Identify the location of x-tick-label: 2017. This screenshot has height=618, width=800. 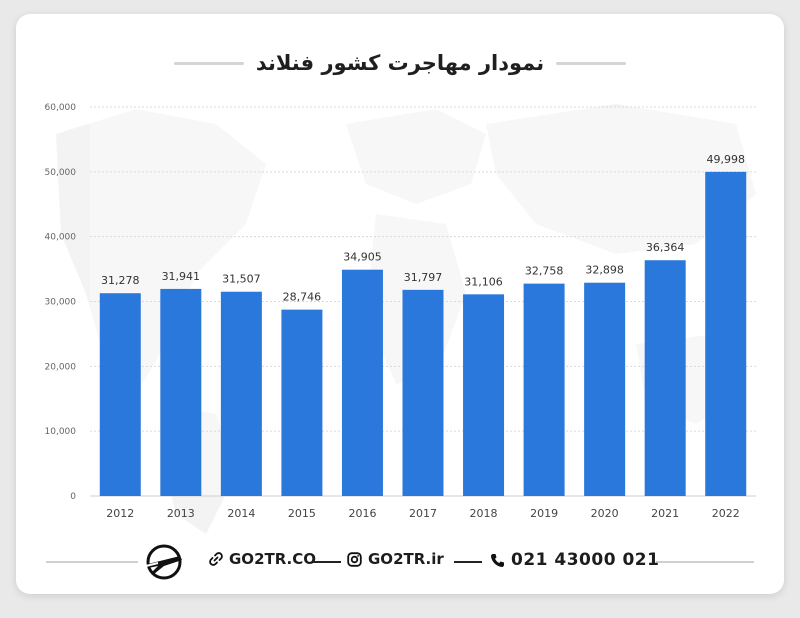
(423, 513).